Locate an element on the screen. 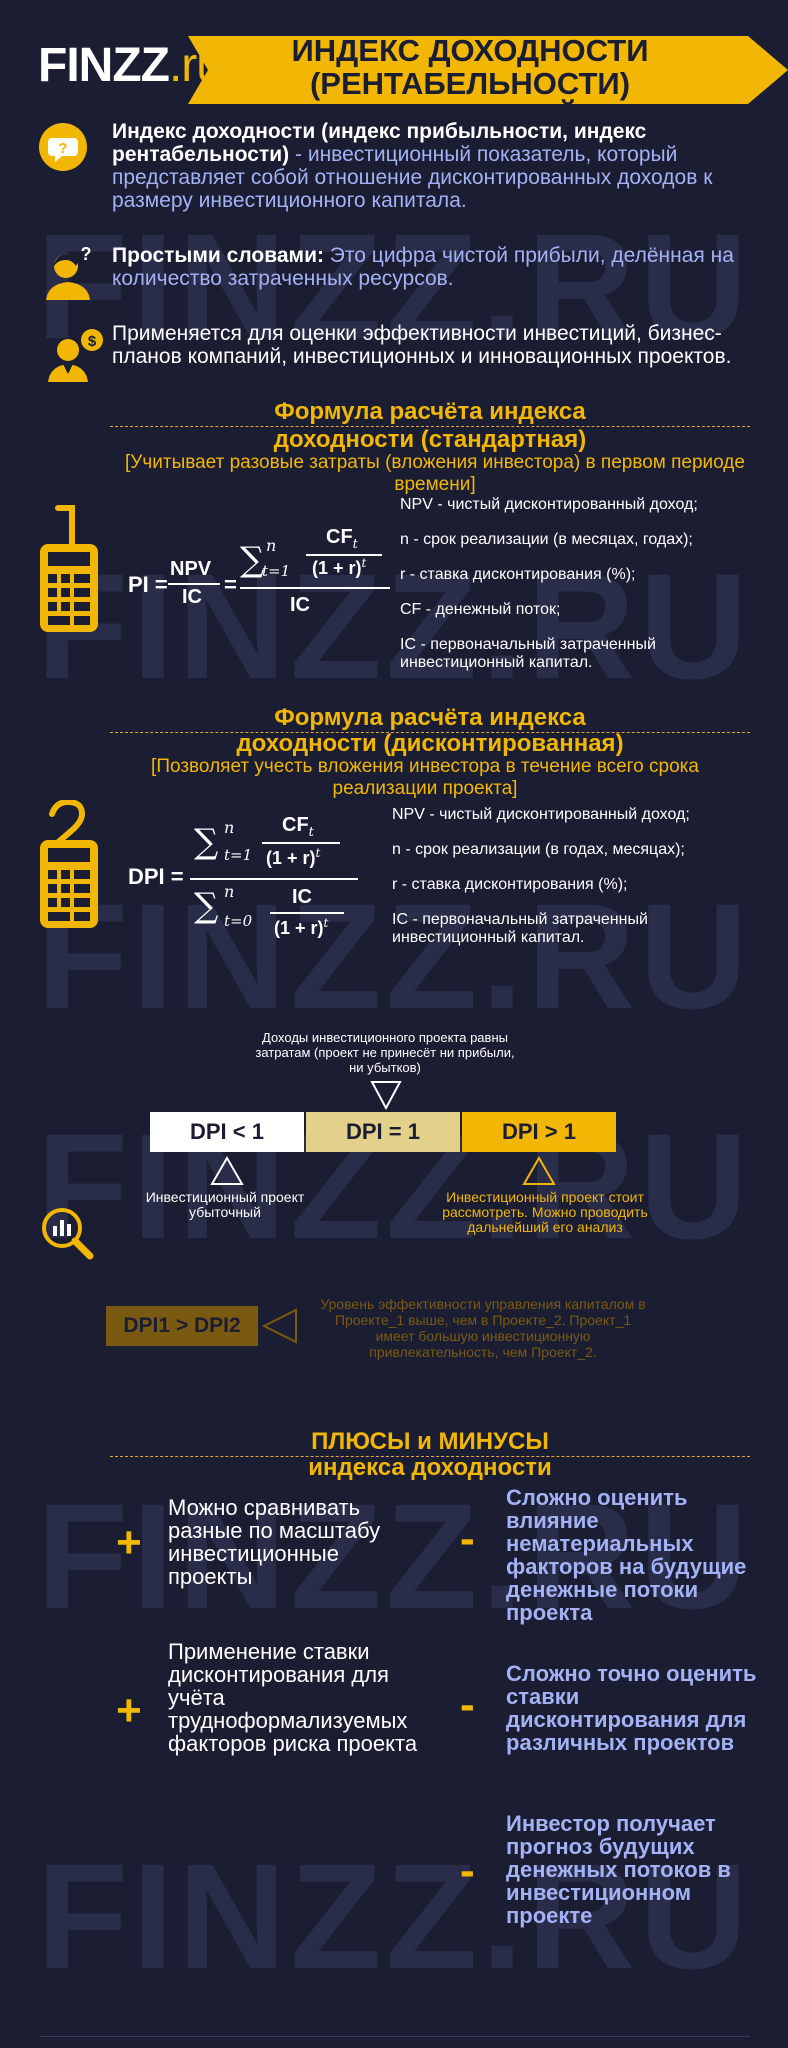  businessman-money-icon: $ is located at coordinates (75, 355).